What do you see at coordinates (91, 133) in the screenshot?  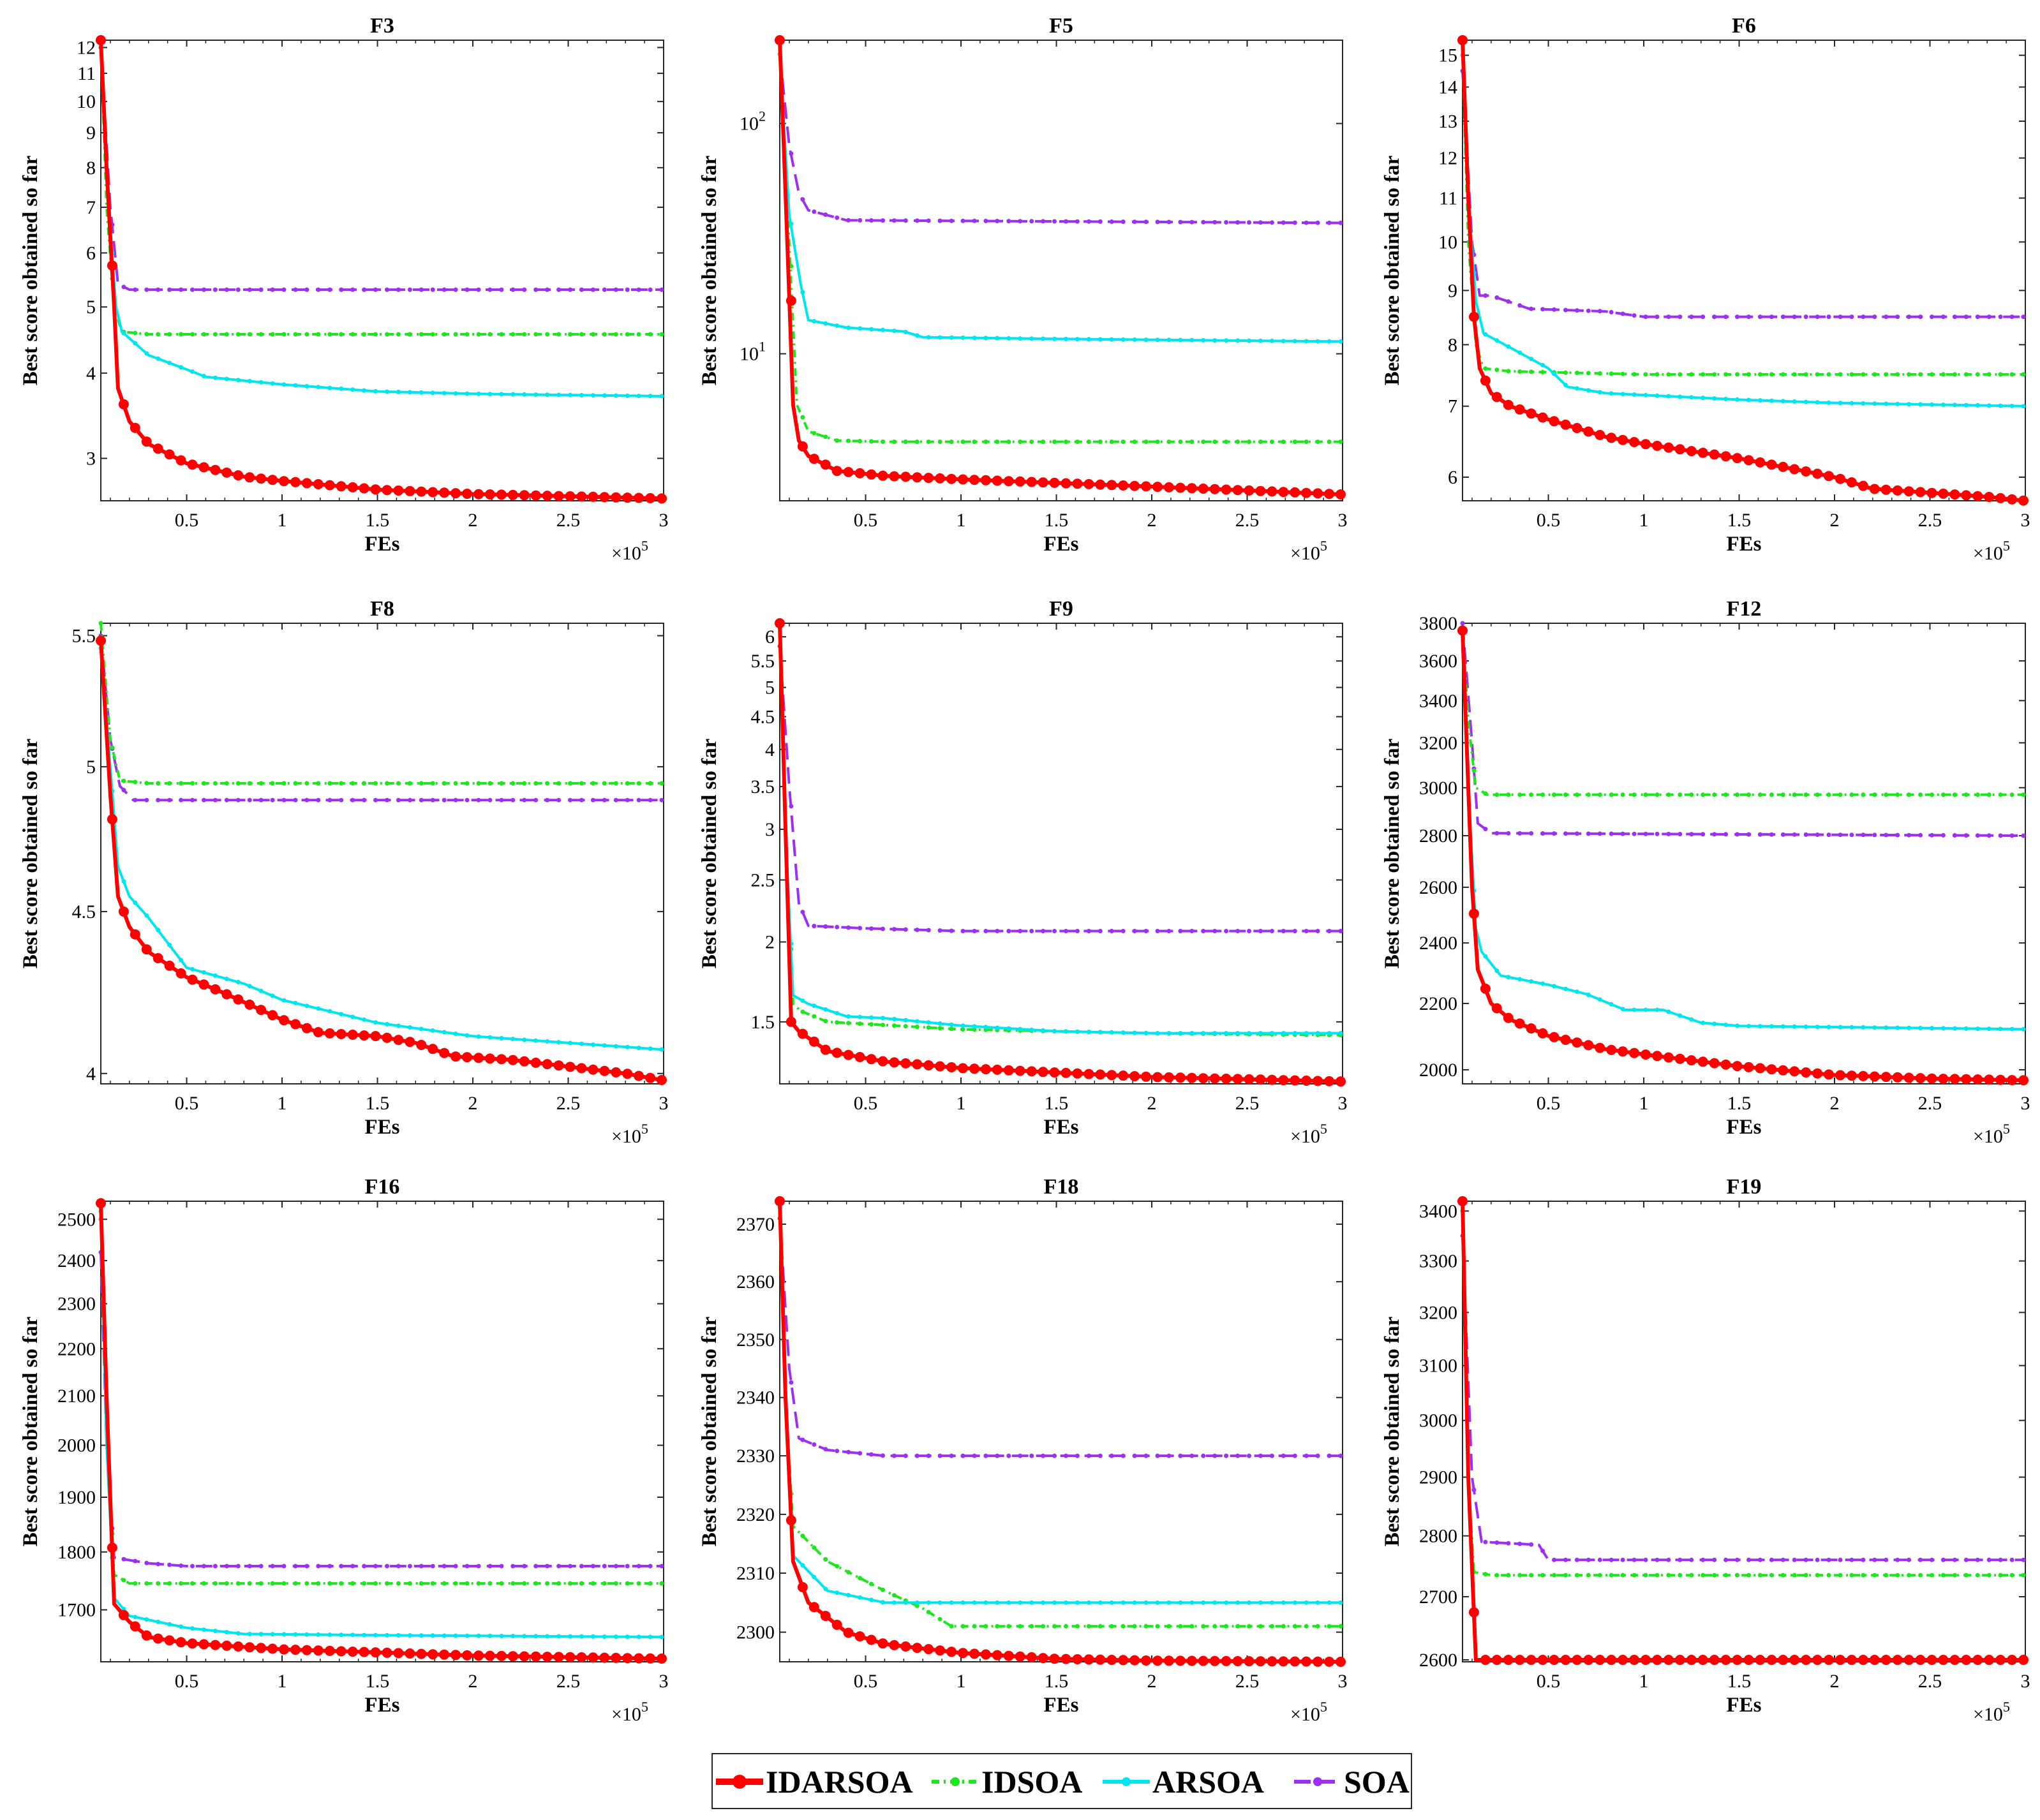 I see `y-tick-label: 9` at bounding box center [91, 133].